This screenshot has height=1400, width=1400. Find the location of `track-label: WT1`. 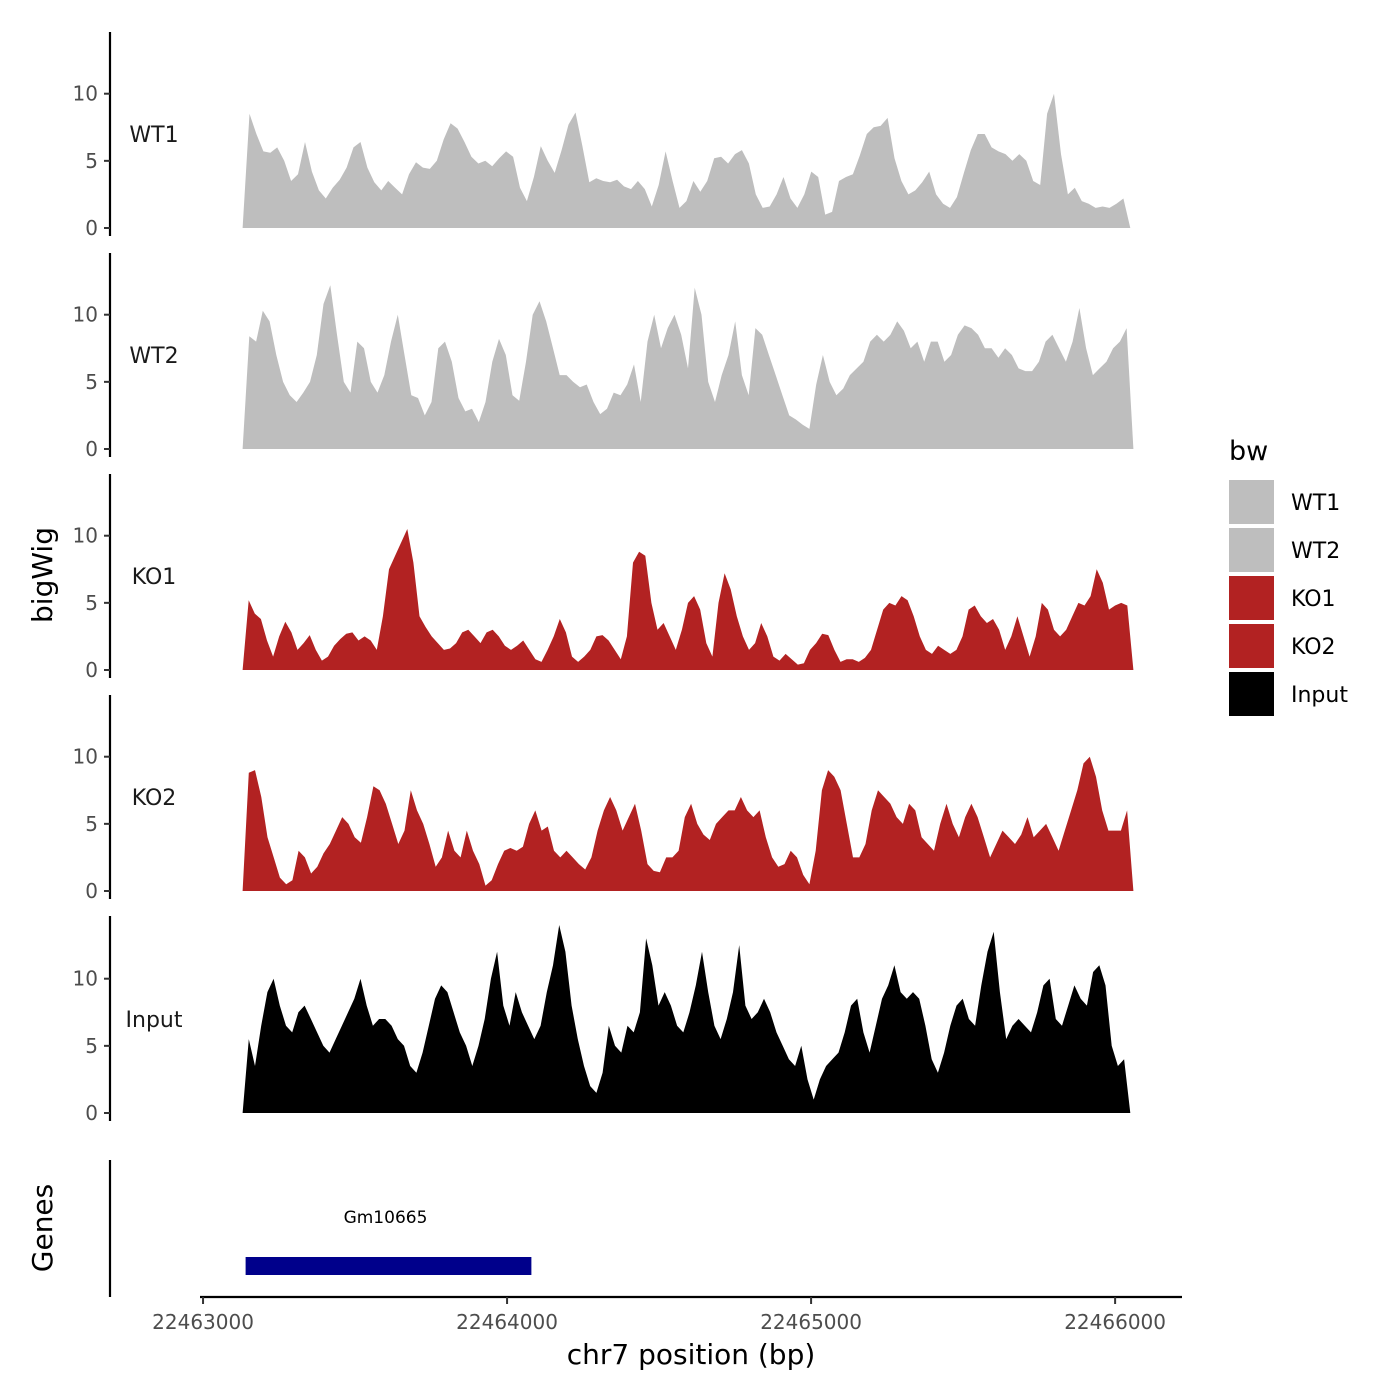

track-label: WT1 is located at coordinates (153, 135).